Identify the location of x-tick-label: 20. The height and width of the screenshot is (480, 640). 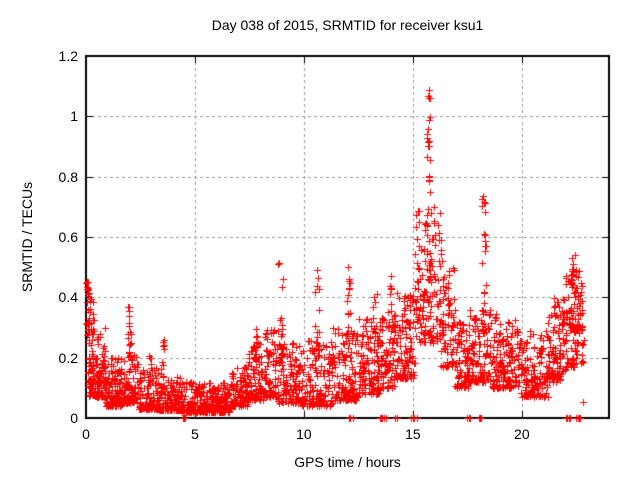
(522, 434).